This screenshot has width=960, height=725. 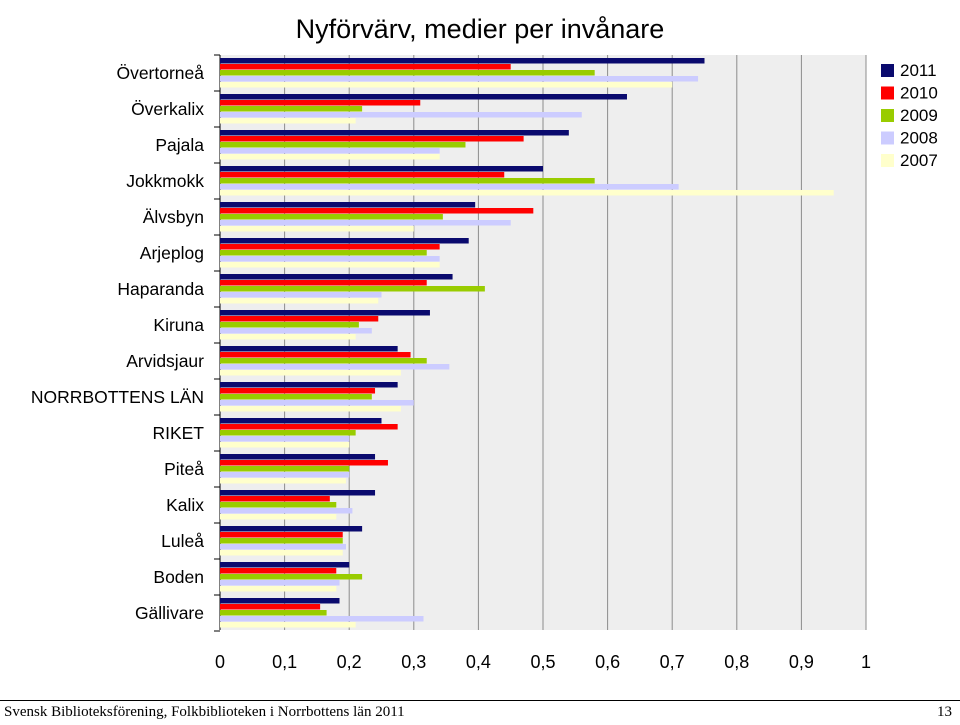 I want to click on category-label: Pajala, so click(x=179, y=145).